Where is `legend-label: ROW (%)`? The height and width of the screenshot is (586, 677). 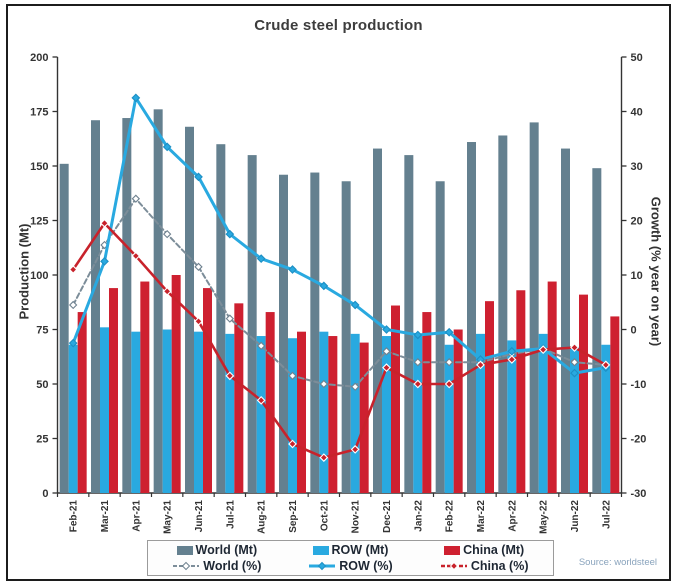
legend-label: ROW (%) is located at coordinates (366, 565).